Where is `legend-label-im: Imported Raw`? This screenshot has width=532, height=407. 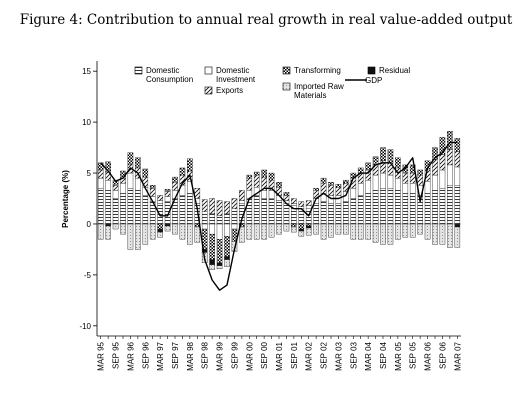
legend-label-im: Imported Raw is located at coordinates (319, 86).